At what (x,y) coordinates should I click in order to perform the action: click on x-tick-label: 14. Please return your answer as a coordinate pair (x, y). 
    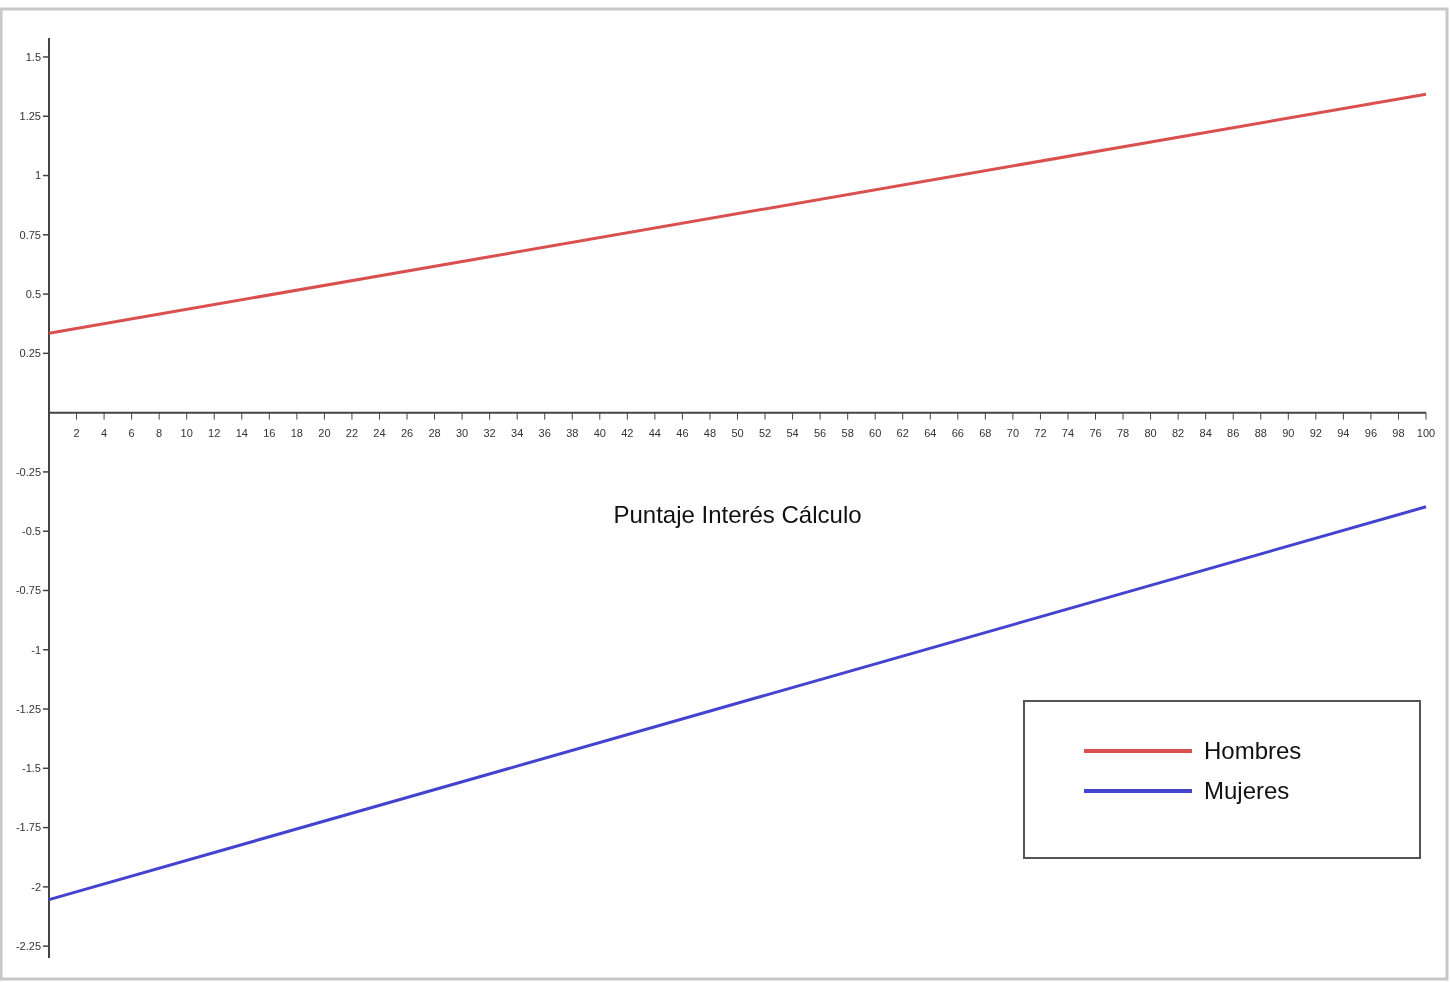
    Looking at the image, I should click on (241, 432).